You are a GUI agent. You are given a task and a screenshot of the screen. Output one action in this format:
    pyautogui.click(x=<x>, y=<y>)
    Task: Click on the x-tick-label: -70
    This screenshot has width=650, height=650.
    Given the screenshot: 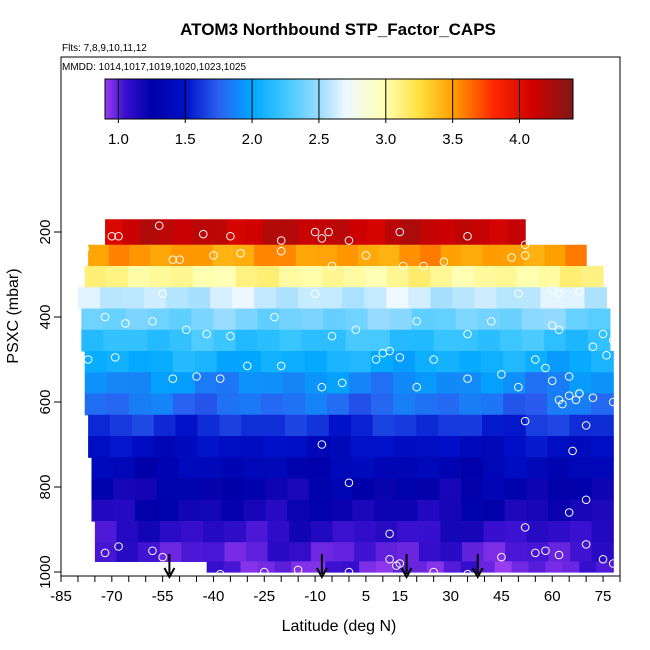 What is the action you would take?
    pyautogui.click(x=112, y=596)
    